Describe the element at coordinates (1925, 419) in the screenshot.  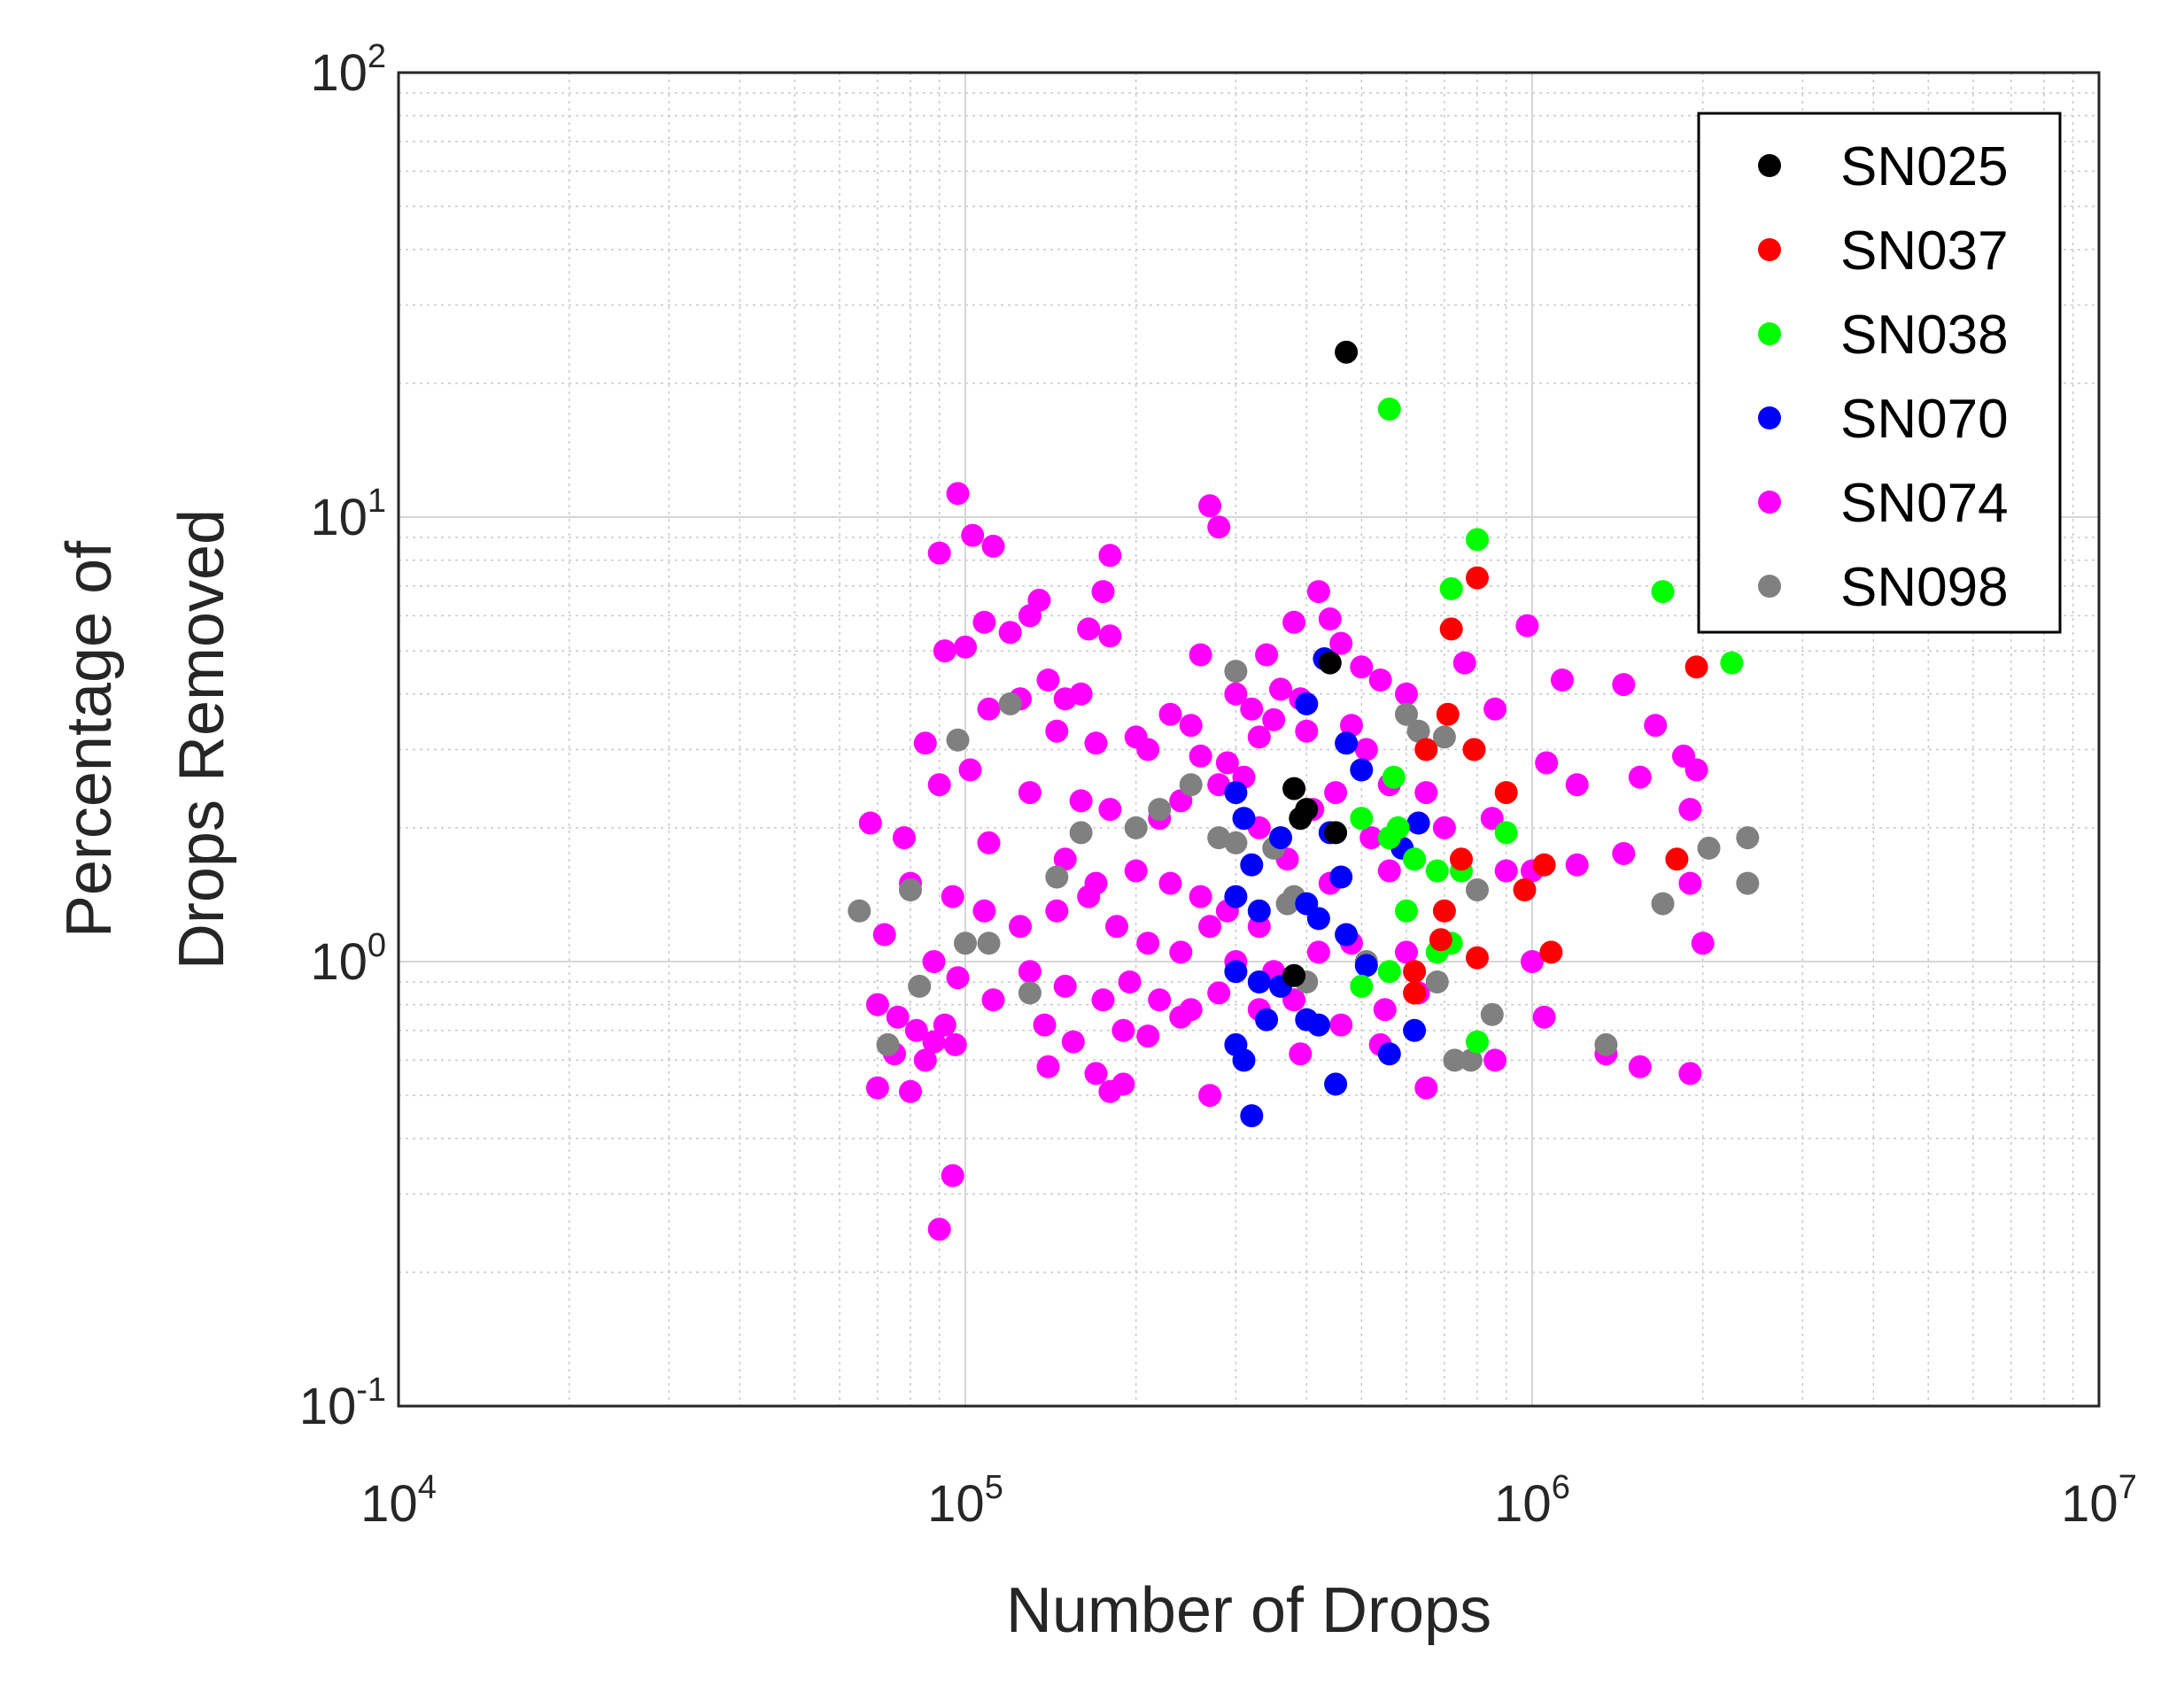
I see `legend-label-sn070: SN070` at that location.